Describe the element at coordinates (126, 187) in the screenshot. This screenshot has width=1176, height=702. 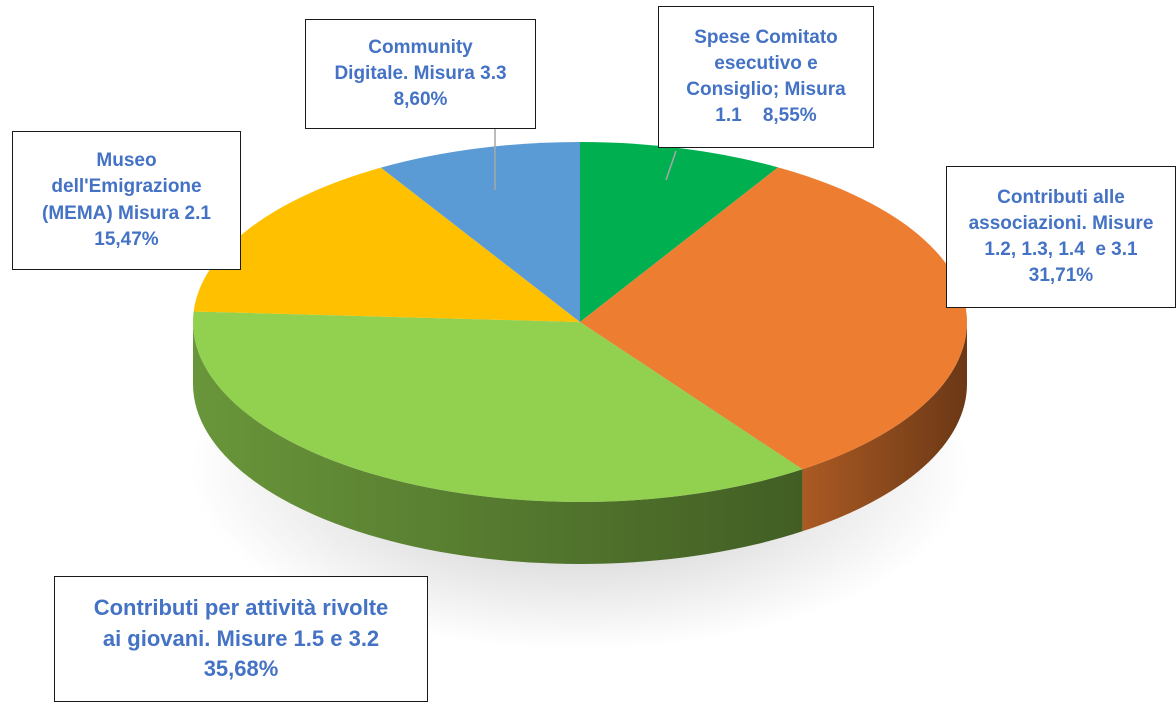
I see `data-label-line: dell'Emigrazione` at that location.